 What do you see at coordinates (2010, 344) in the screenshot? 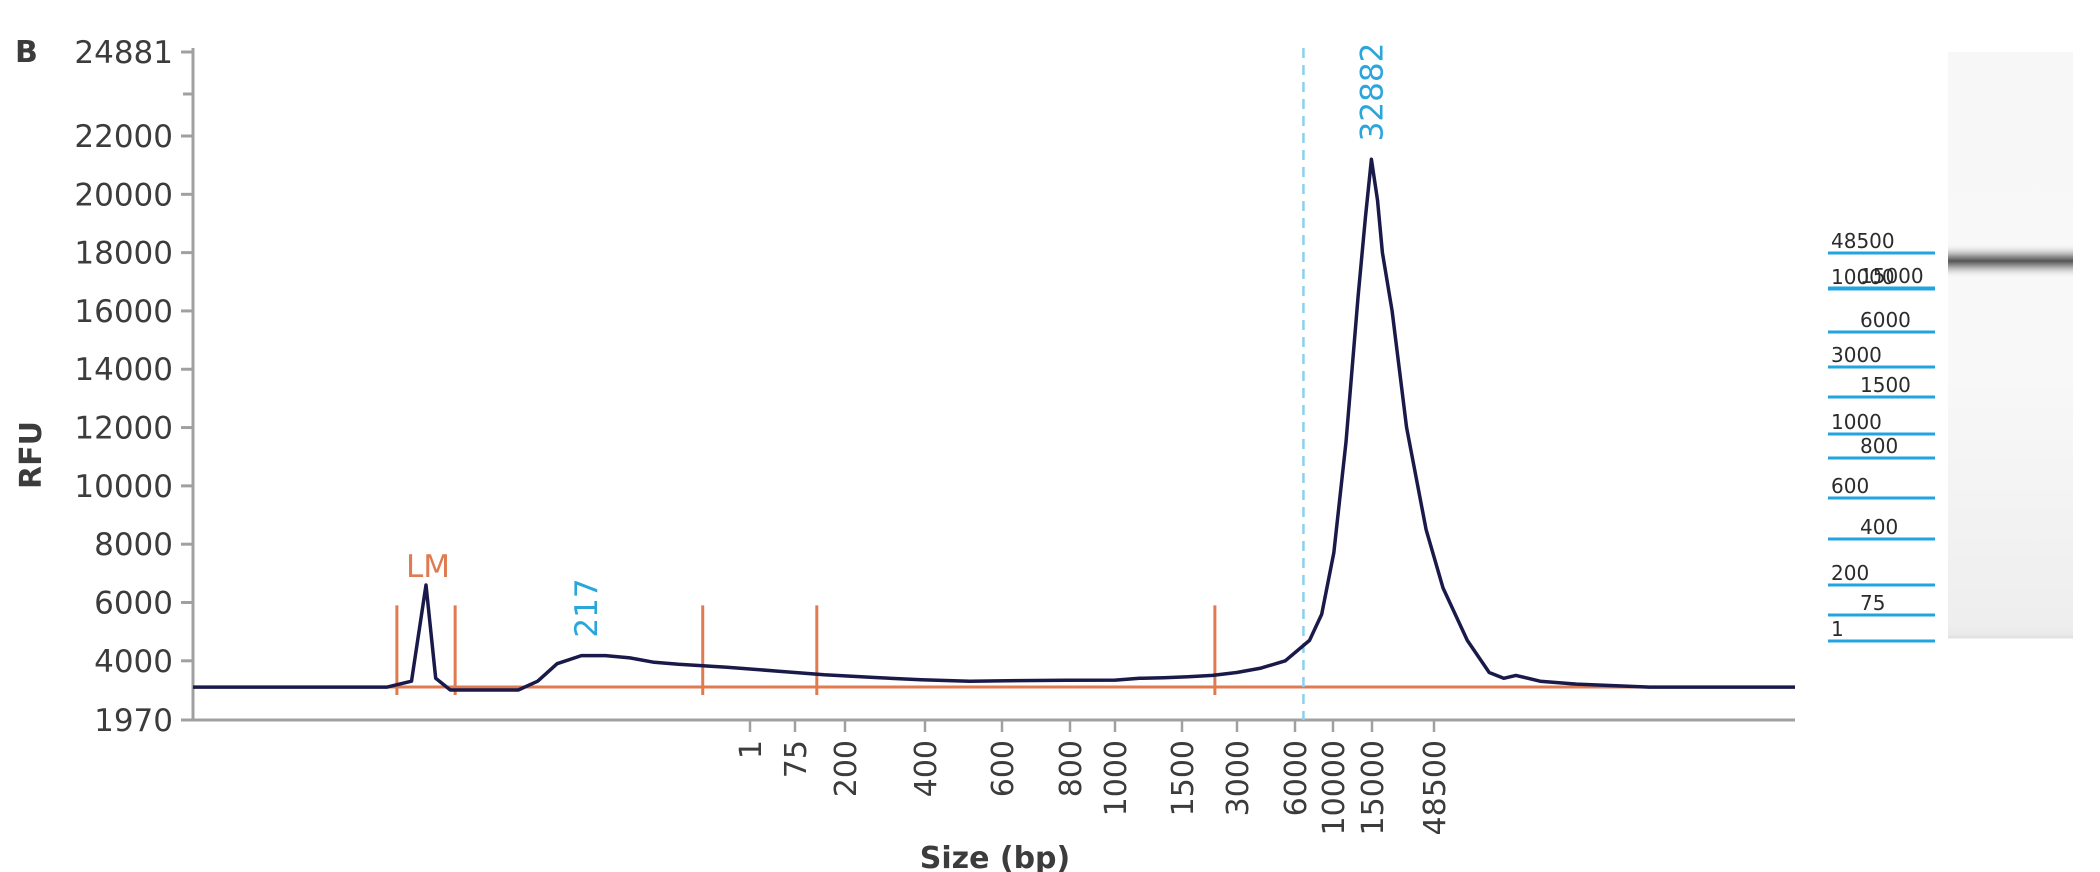
I see `gel-lane` at bounding box center [2010, 344].